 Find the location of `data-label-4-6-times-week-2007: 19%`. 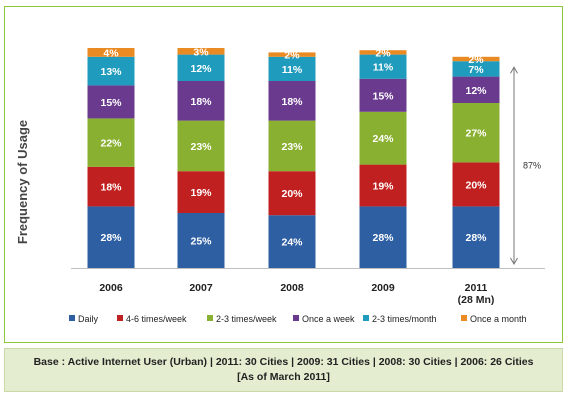

data-label-4-6-times-week-2007: 19% is located at coordinates (201, 193).